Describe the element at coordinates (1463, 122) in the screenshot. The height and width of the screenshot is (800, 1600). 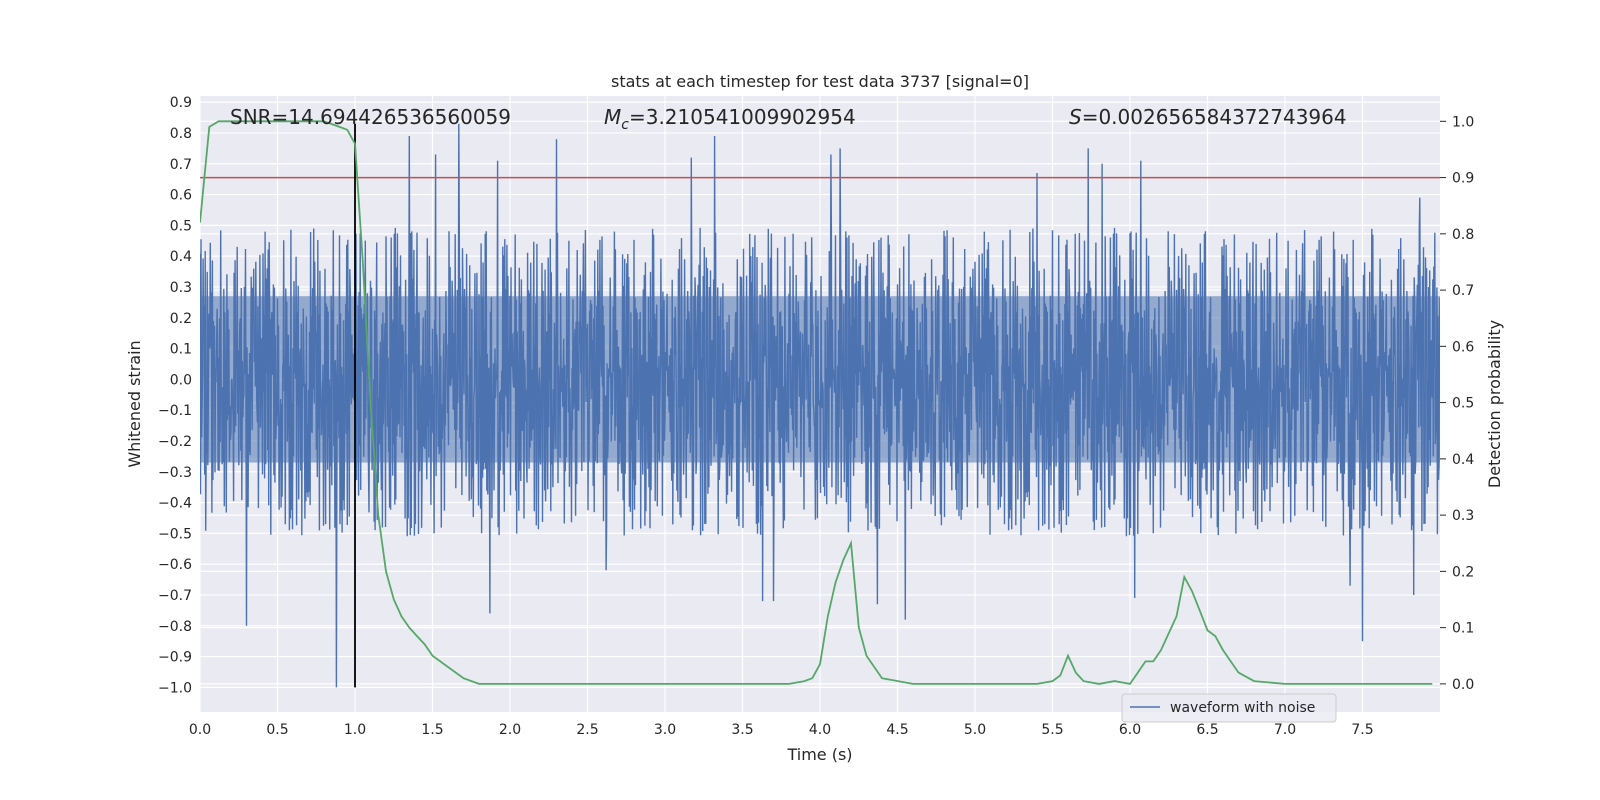
I see `y-right-tick-label: 1.0` at that location.